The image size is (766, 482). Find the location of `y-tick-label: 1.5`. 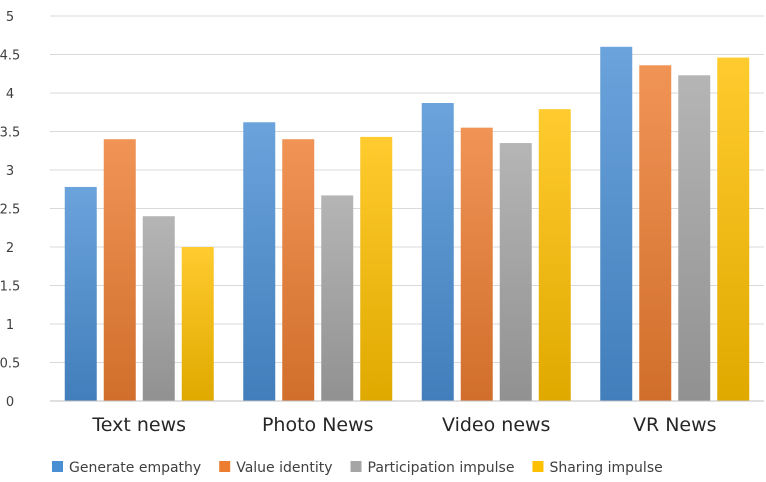

y-tick-label: 1.5 is located at coordinates (10, 287).